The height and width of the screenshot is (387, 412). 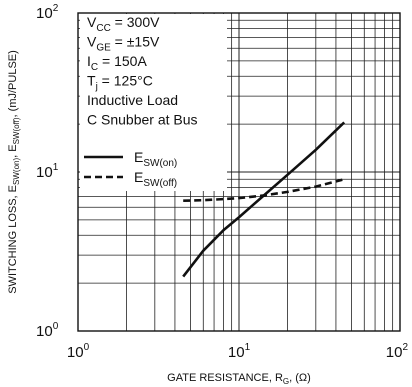 What do you see at coordinates (120, 83) in the screenshot?
I see `condition-line: Tj = 125°C` at bounding box center [120, 83].